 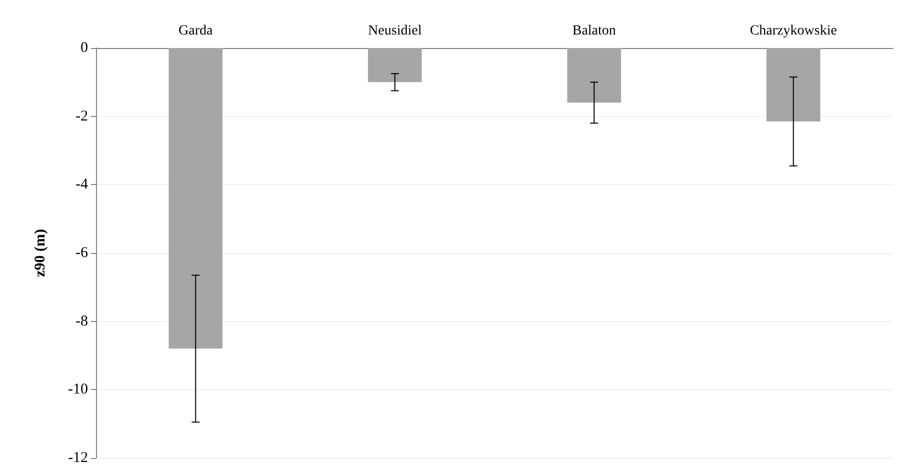 What do you see at coordinates (82, 116) in the screenshot?
I see `y-tick-label: -2` at bounding box center [82, 116].